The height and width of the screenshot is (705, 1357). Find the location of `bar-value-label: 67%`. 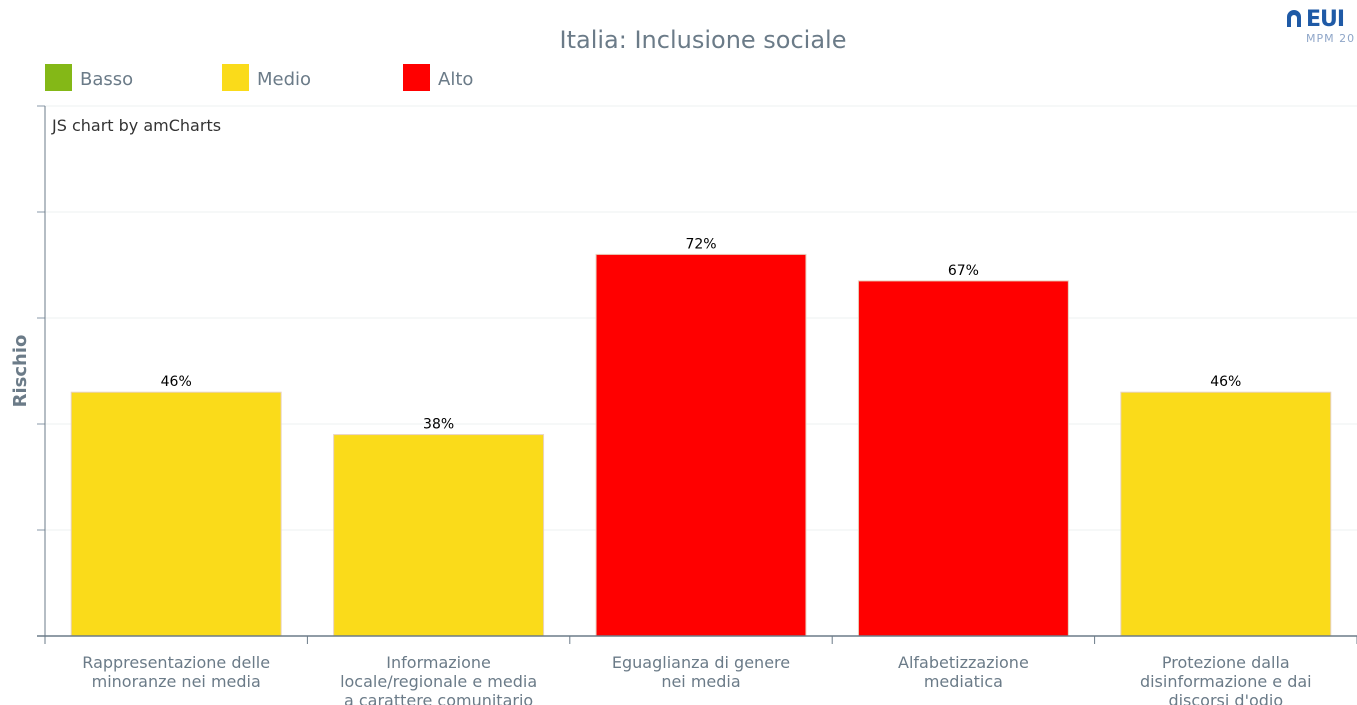

bar-value-label: 67% is located at coordinates (963, 271).